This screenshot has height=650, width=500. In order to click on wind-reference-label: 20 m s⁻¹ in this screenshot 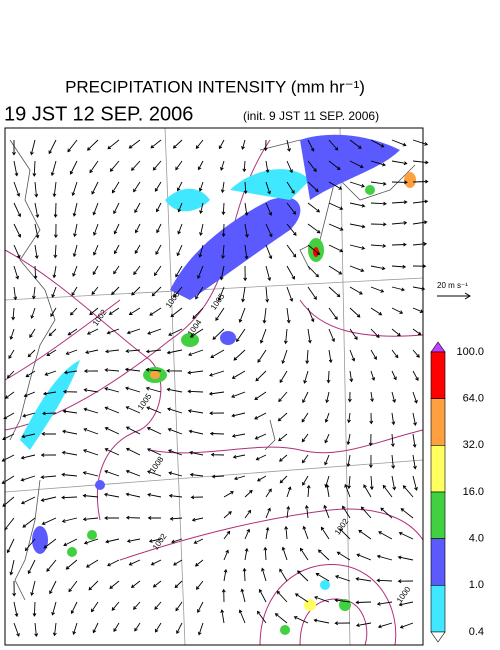, I will do `click(452, 285)`.